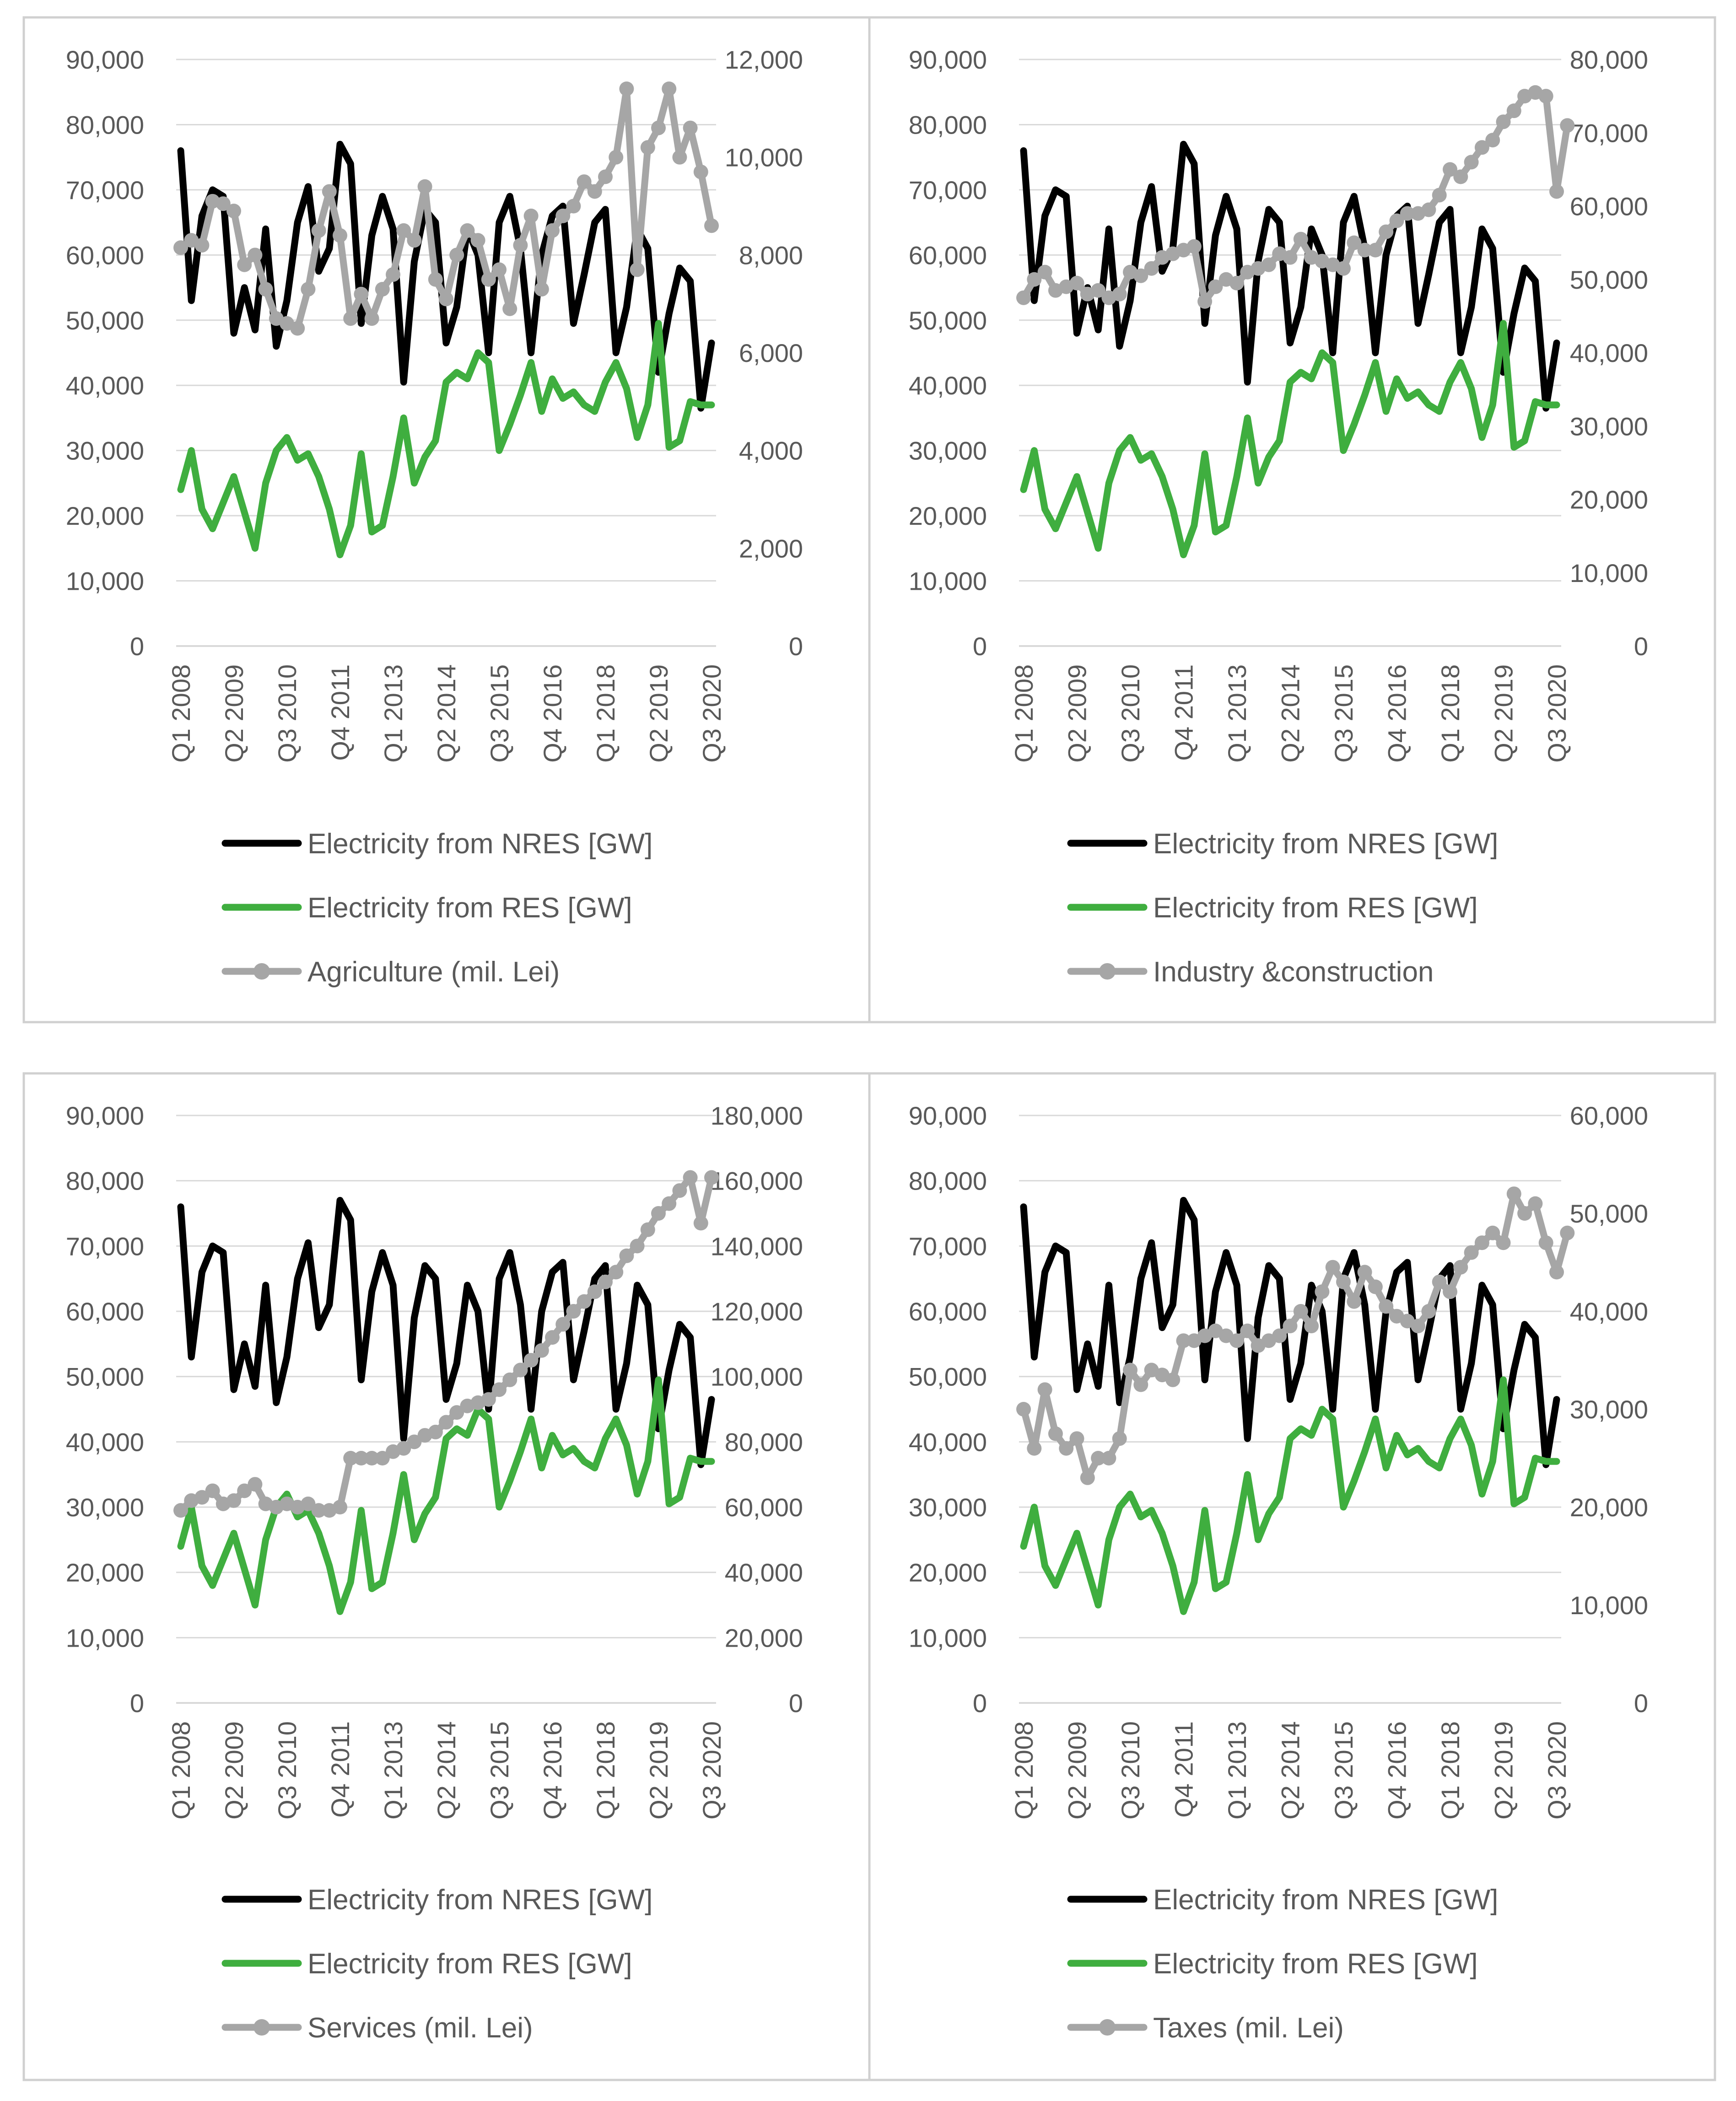  What do you see at coordinates (948, 1311) in the screenshot?
I see `left-axis-tick-label: 60,000` at bounding box center [948, 1311].